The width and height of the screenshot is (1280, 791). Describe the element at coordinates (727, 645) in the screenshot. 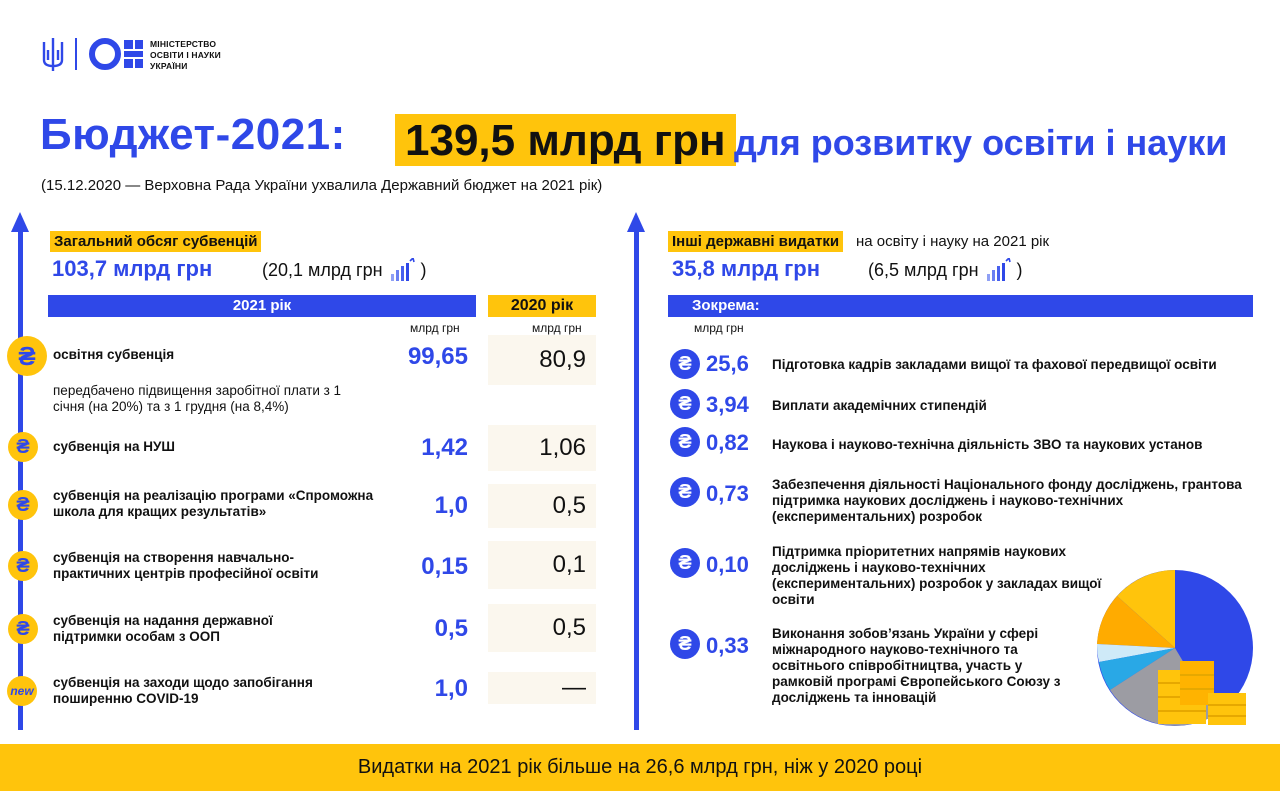

I see `expense-value: 0,33` at that location.